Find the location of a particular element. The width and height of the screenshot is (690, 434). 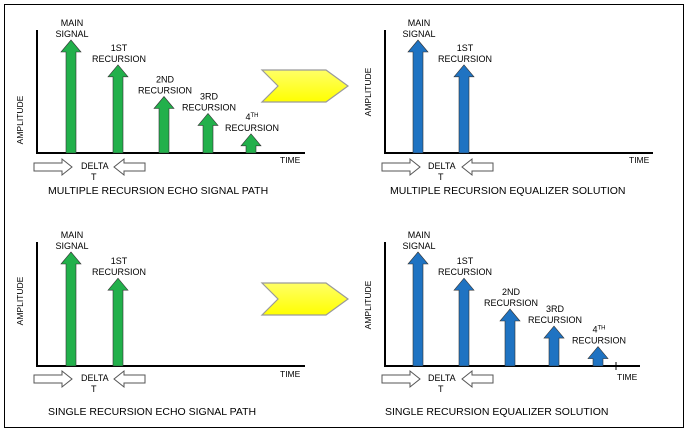

panel-caption: SINGLE RECURSION EQUALIZER SOLUTION is located at coordinates (496, 412).